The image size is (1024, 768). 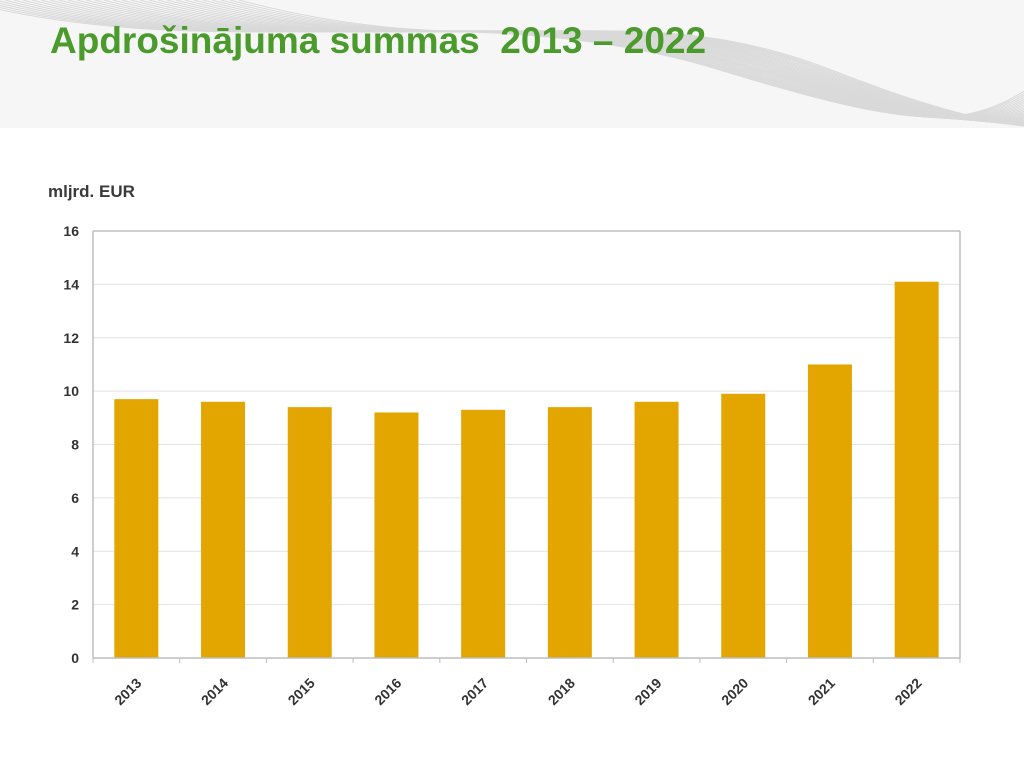 I want to click on bar-2019, so click(x=656, y=529).